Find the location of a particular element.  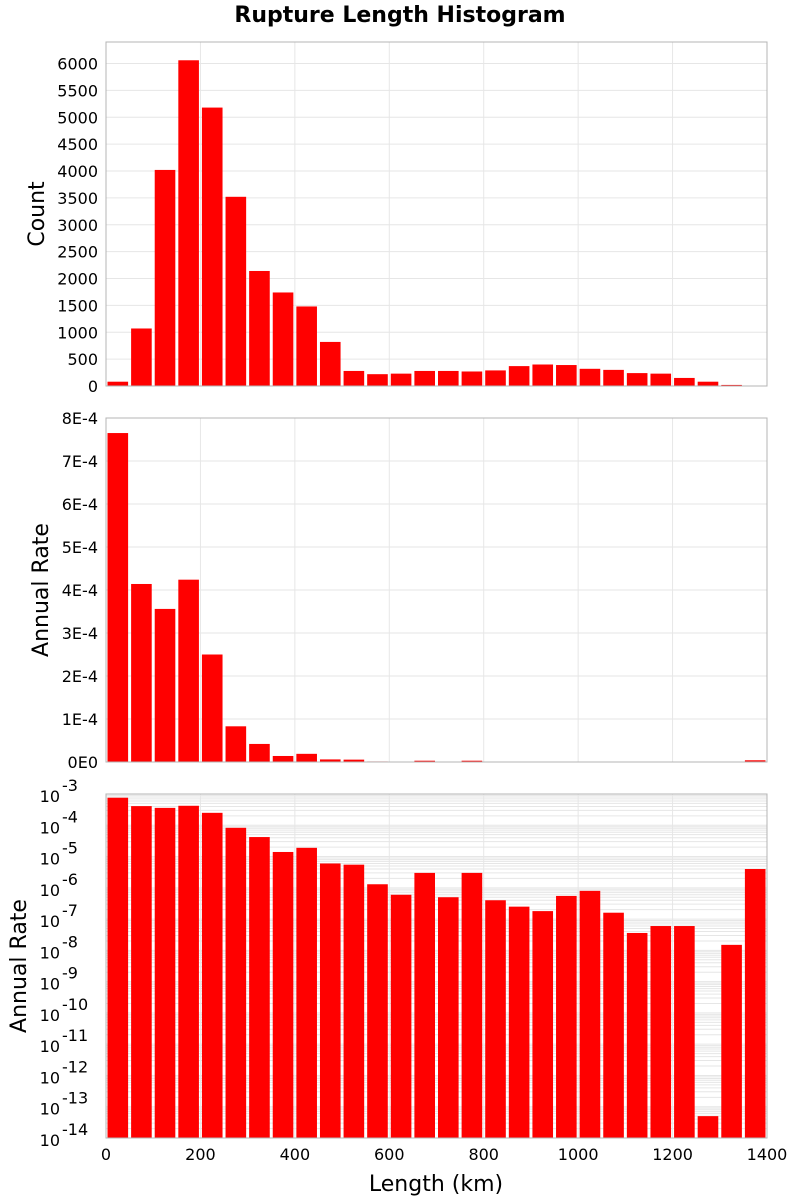

x-tick-label: 800 is located at coordinates (483, 1154).